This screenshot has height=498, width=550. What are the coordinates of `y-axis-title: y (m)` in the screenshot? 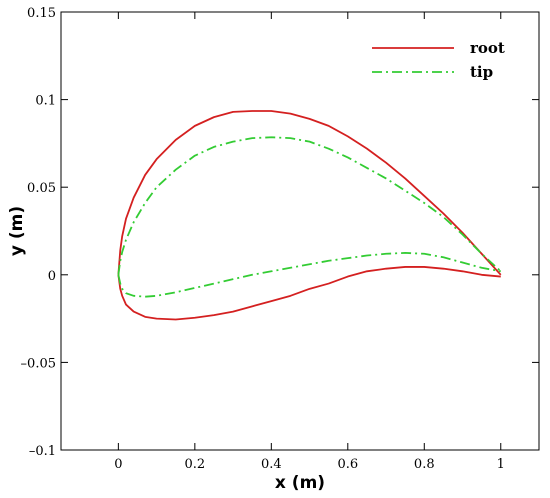 It's located at (17, 231).